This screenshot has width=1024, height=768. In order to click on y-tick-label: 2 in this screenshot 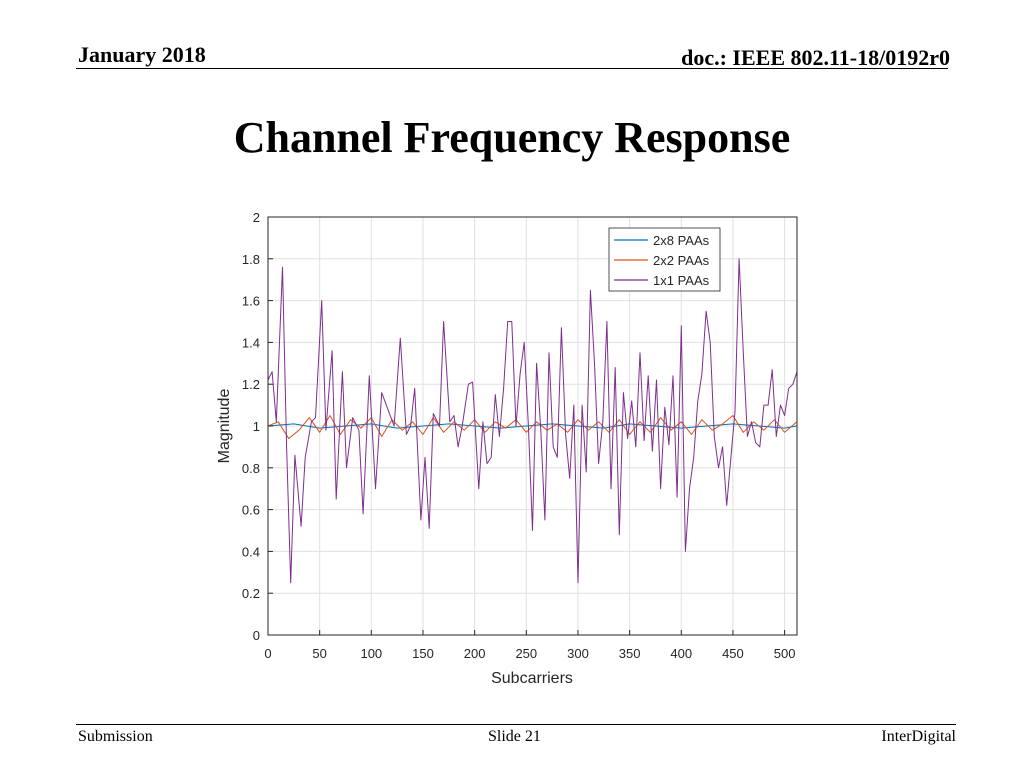, I will do `click(256, 217)`.